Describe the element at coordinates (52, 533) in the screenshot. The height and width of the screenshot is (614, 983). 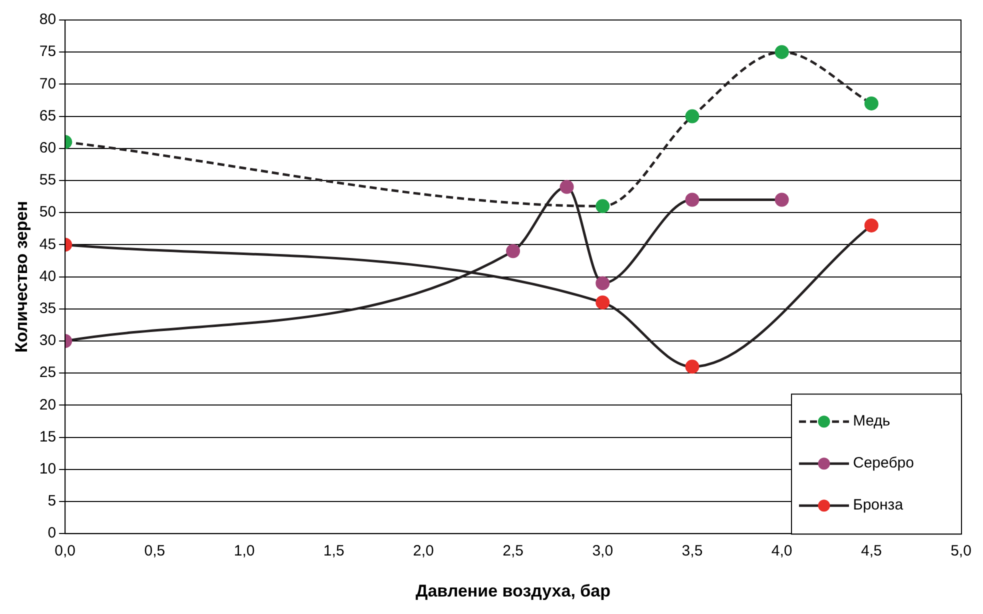
I see `y-tick-label: 0` at that location.